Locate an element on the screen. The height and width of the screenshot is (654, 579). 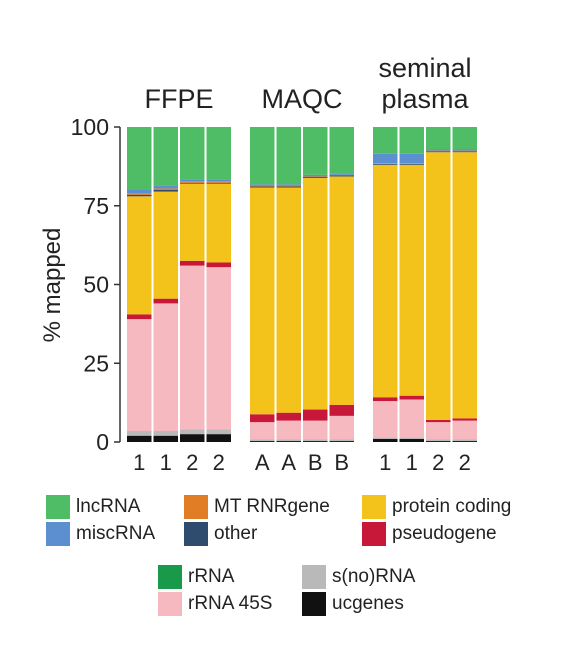
bar-segment-maqc-3-lncrna is located at coordinates (315, 151).